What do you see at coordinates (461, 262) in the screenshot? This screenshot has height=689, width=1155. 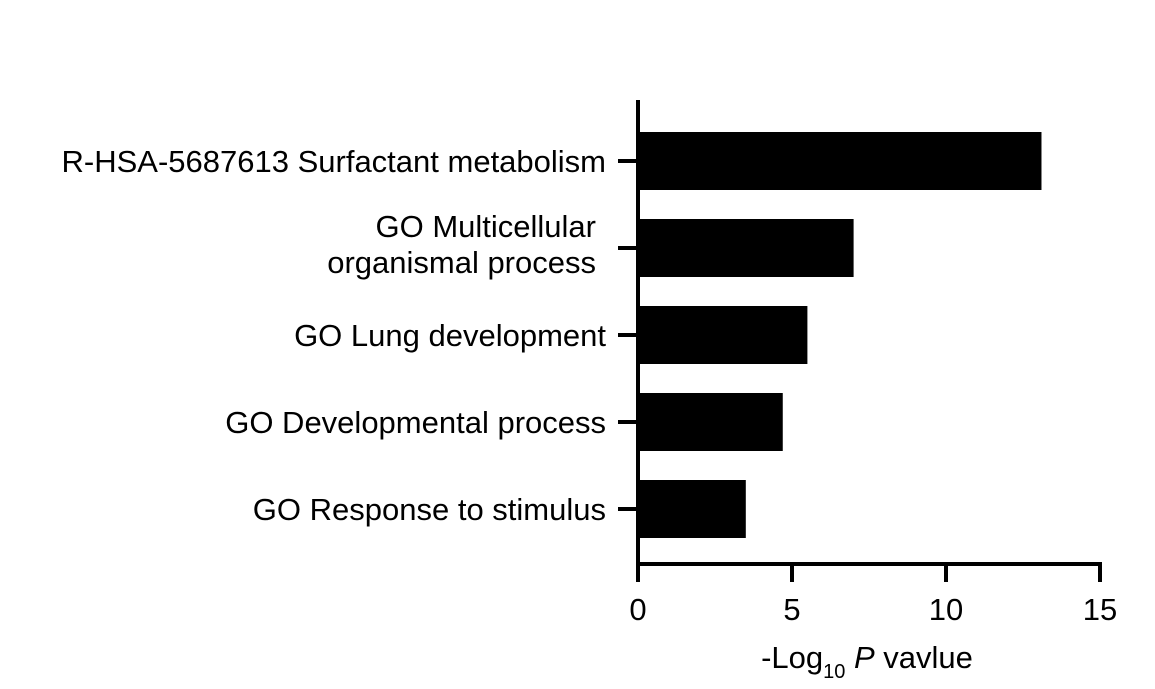 I see `category-label-1-line-1: organismal process` at bounding box center [461, 262].